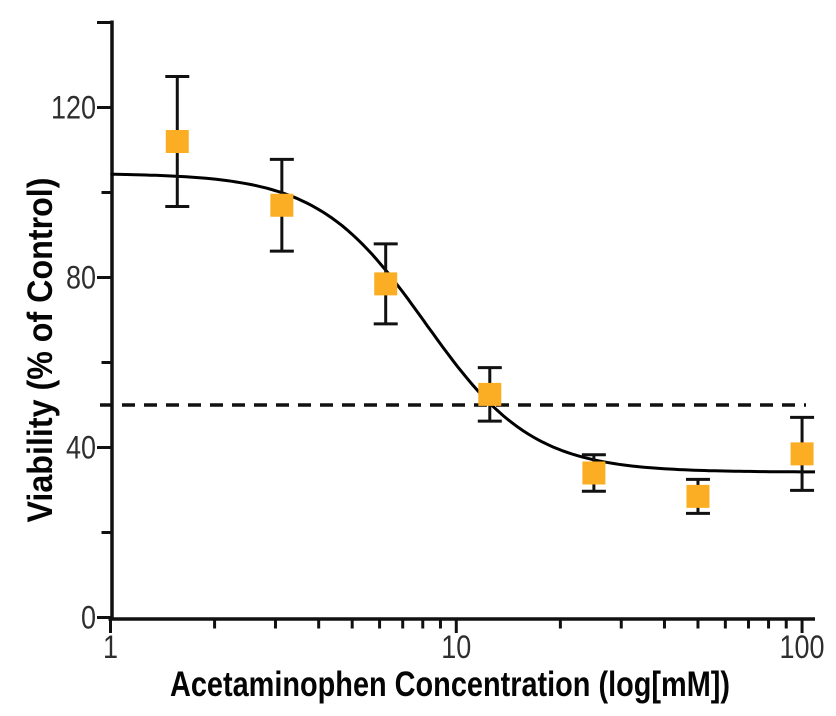 This screenshot has height=716, width=836. I want to click on x-tick-label: 10, so click(456, 647).